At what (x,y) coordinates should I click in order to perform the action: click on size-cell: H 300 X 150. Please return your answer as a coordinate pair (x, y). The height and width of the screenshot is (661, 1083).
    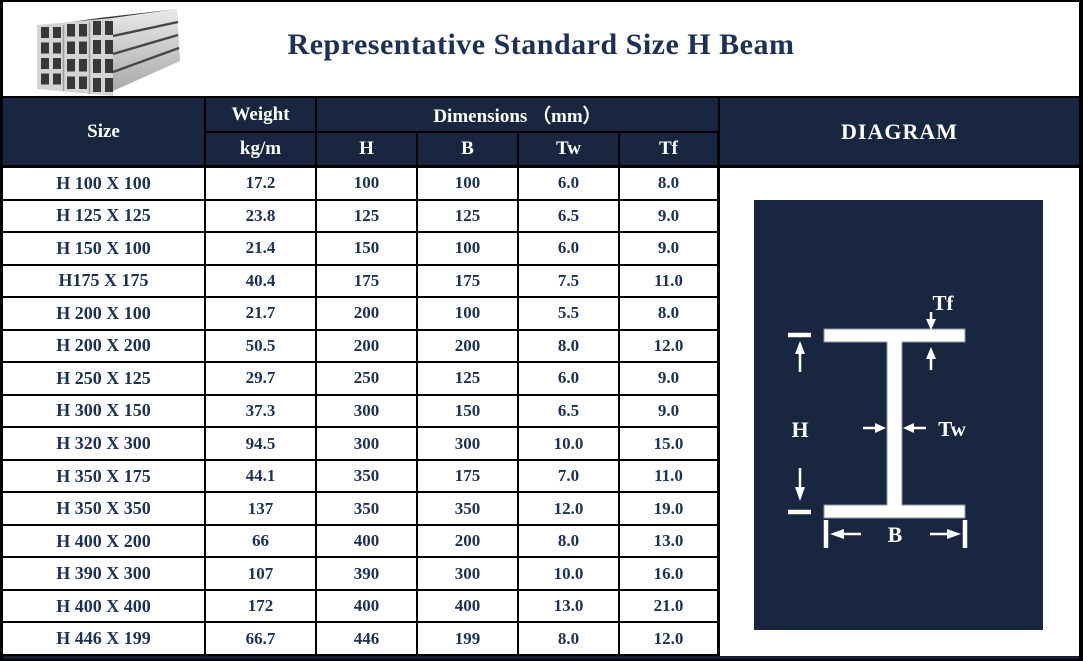
    Looking at the image, I should click on (104, 412).